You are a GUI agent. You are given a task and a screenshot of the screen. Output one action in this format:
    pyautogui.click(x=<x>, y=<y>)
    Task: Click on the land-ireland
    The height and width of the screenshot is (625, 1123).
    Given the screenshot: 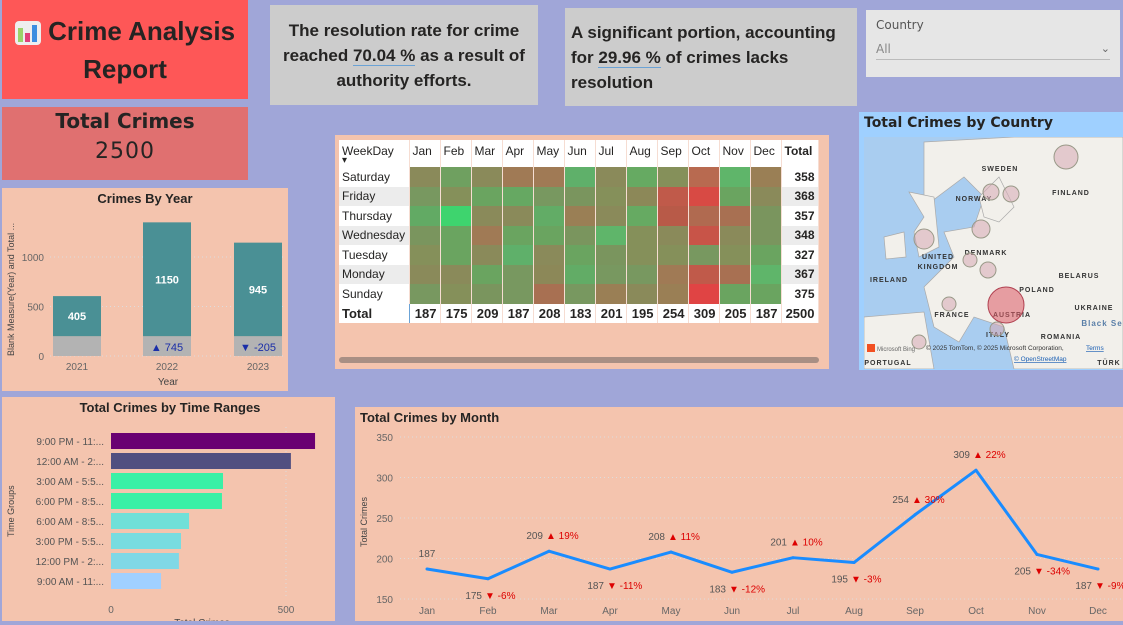 What is the action you would take?
    pyautogui.click(x=895, y=245)
    